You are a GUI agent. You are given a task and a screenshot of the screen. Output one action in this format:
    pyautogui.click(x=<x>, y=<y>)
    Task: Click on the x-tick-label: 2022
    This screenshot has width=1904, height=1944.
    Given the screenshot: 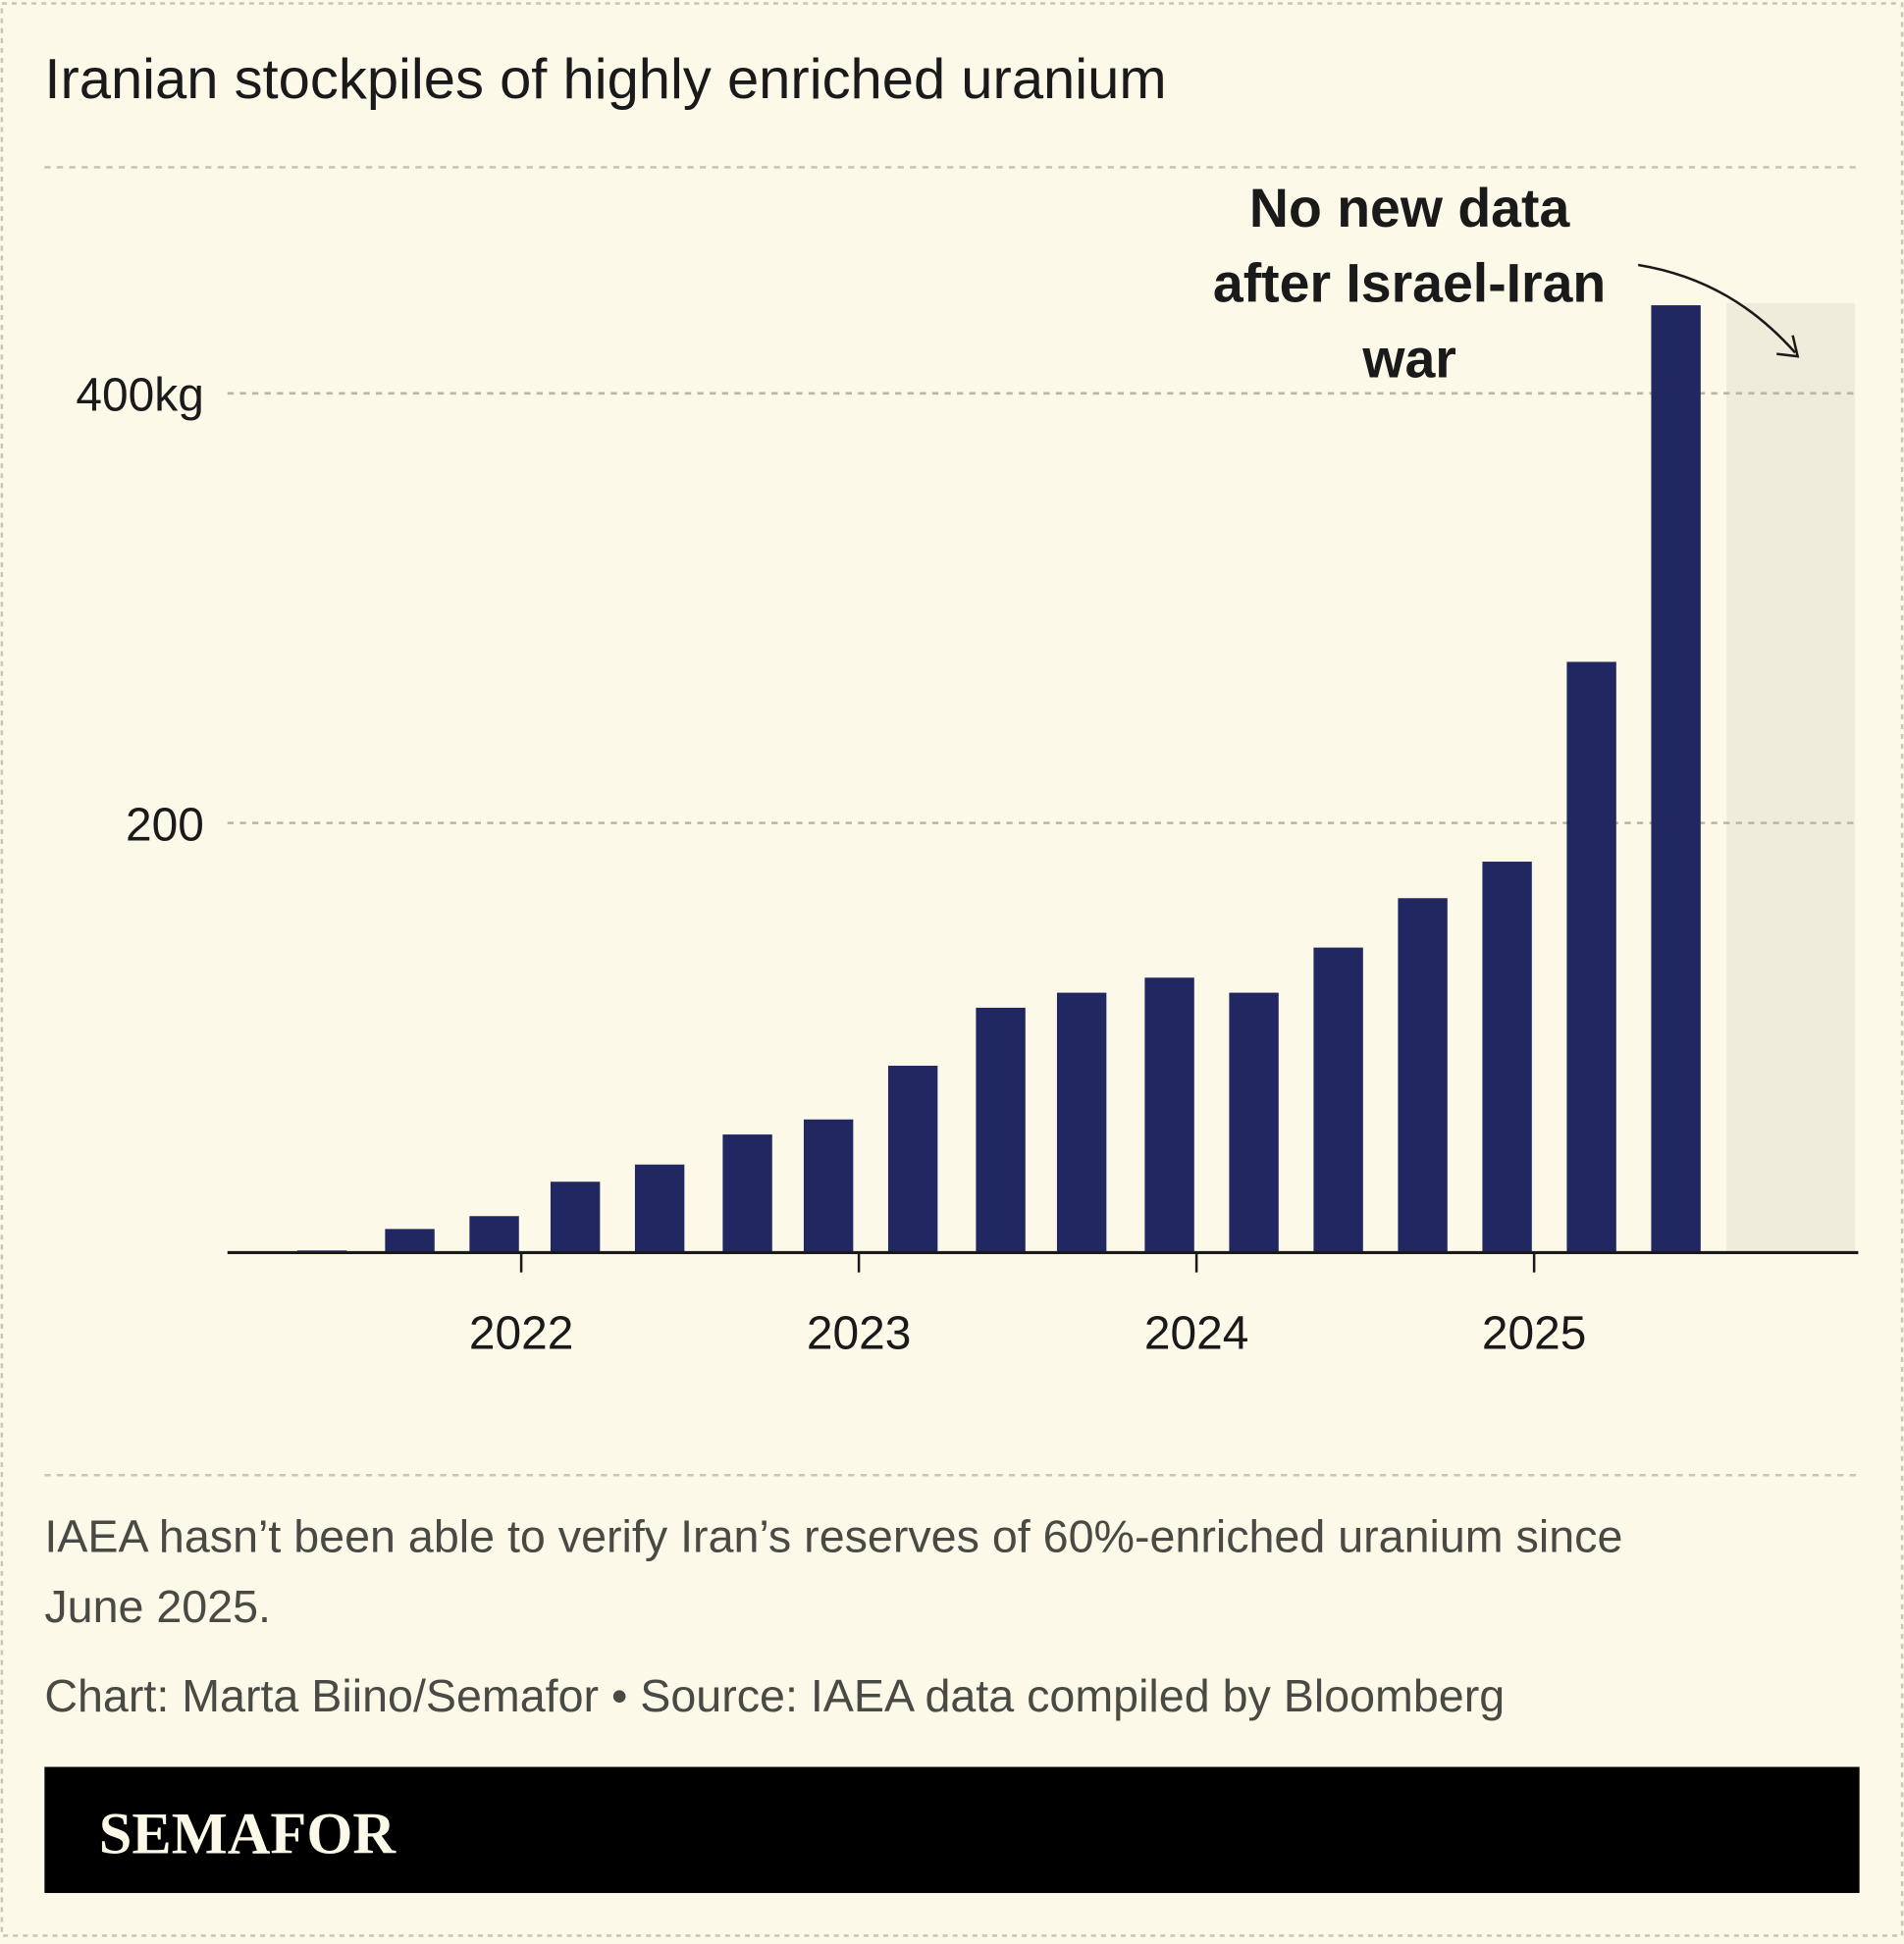 What is the action you would take?
    pyautogui.click(x=521, y=1334)
    